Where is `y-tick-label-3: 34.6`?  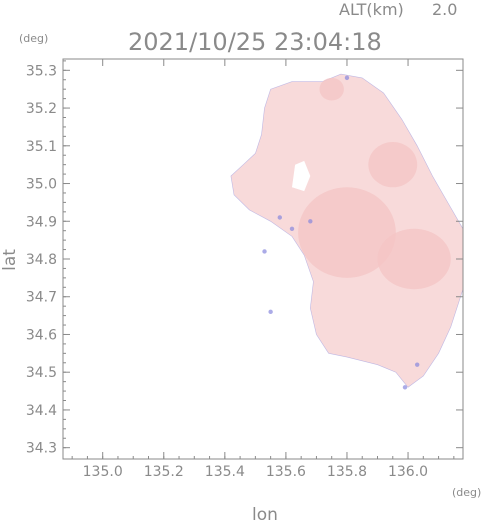 y-tick-label-3: 34.6 is located at coordinates (41, 335).